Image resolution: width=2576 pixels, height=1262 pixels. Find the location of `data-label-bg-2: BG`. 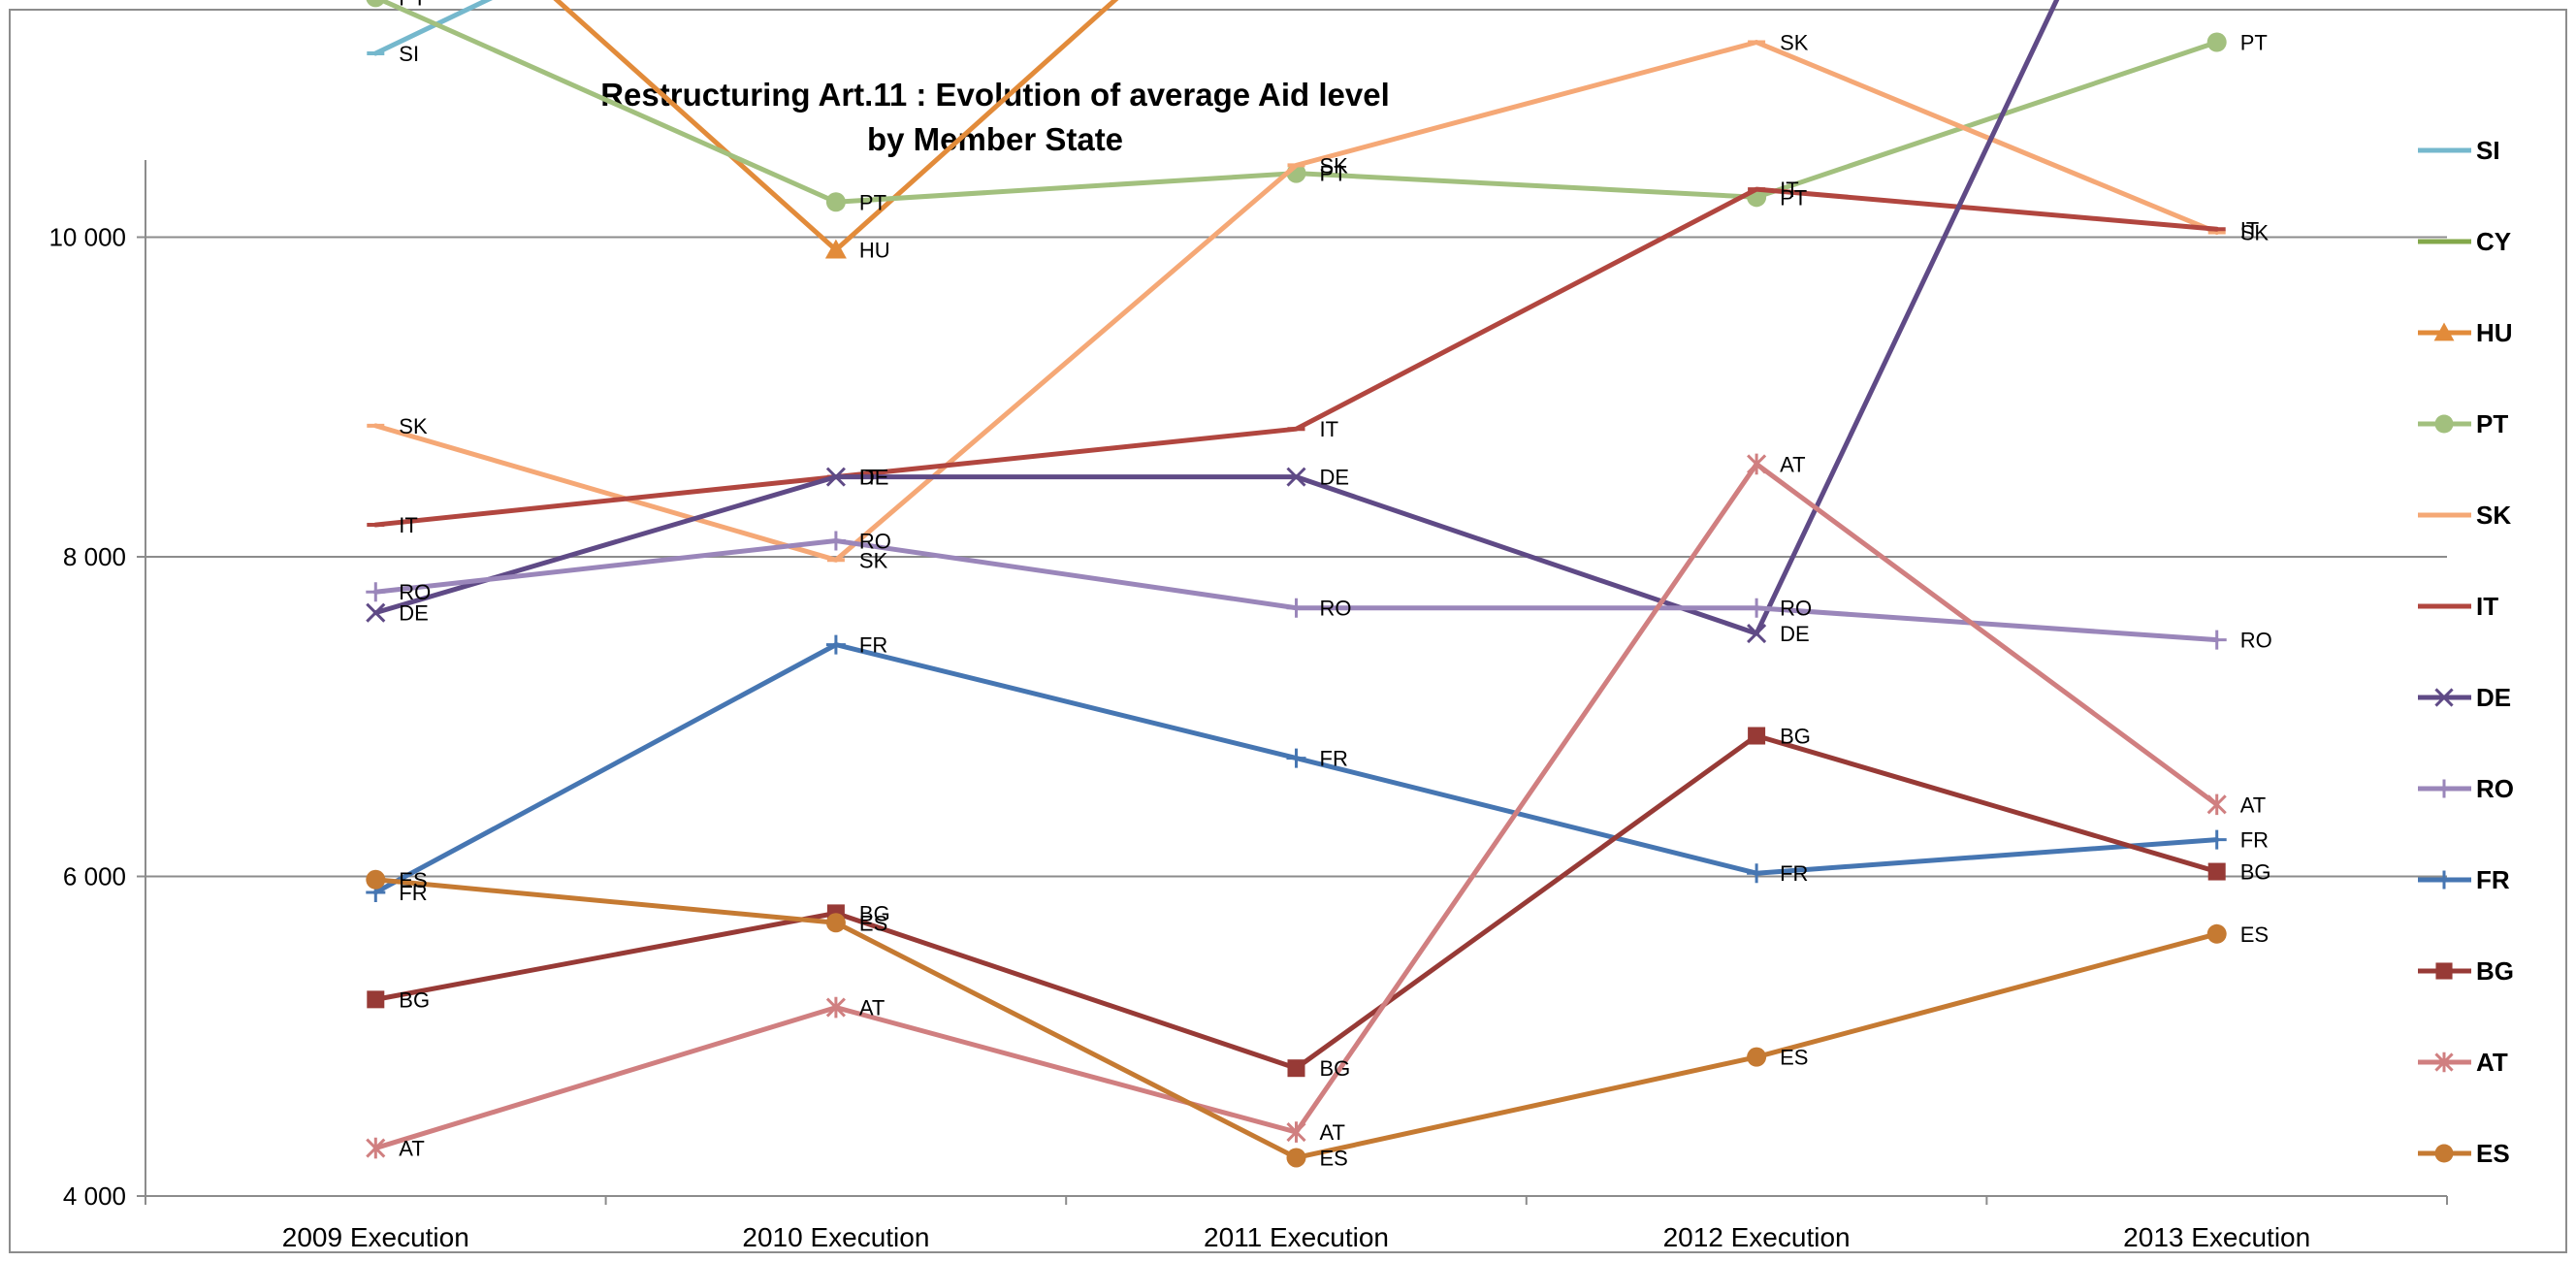

data-label-bg-2: BG is located at coordinates (1335, 1068).